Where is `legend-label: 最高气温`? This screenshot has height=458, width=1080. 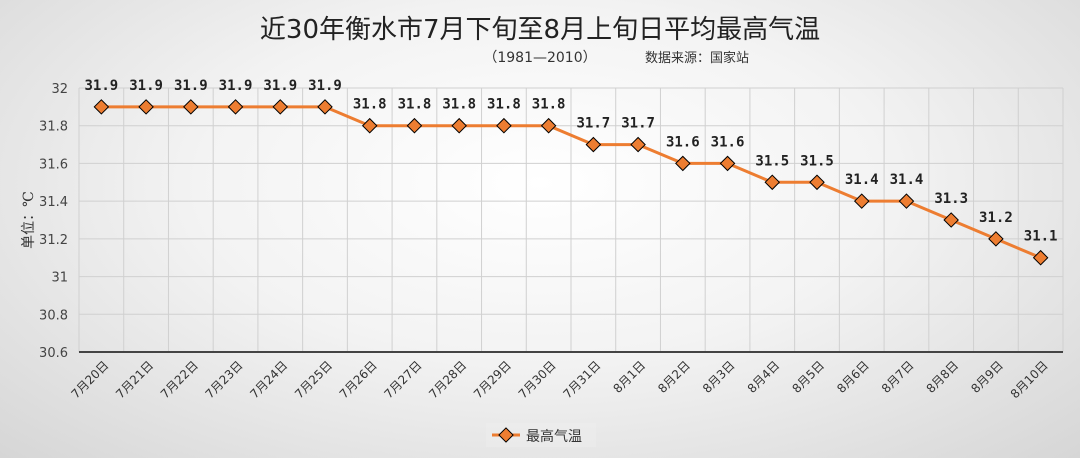
legend-label: 最高气温 is located at coordinates (554, 436).